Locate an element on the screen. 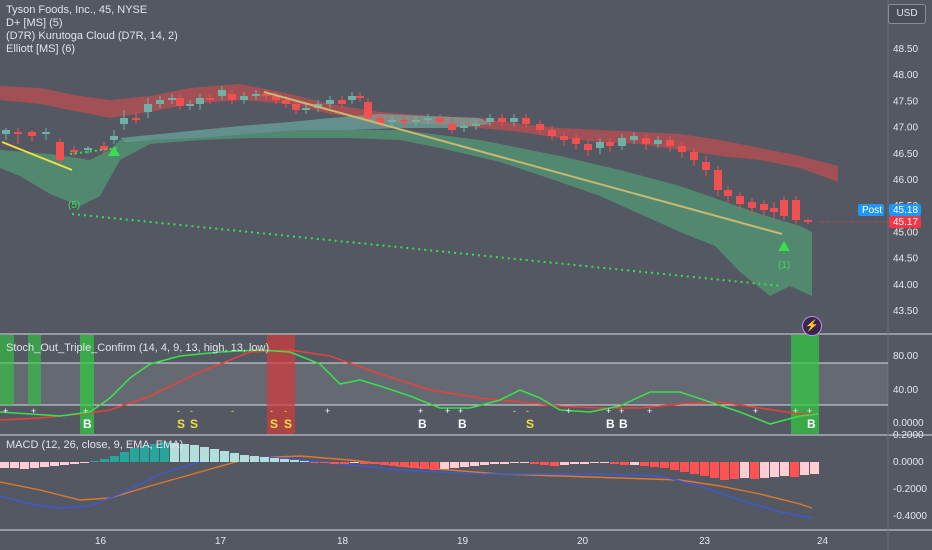 The image size is (932, 550). elliott-trendline-yellow is located at coordinates (37, 156).